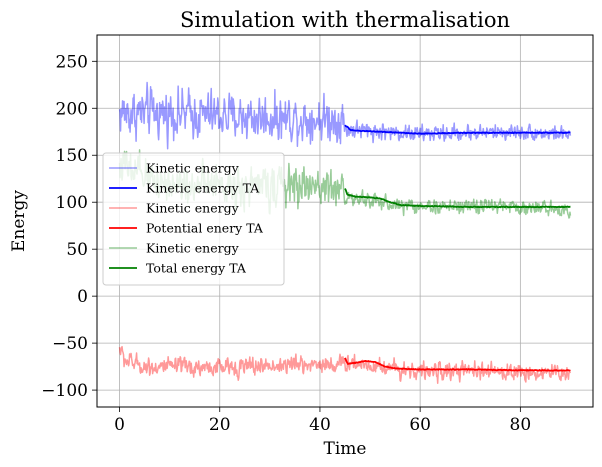 The width and height of the screenshot is (602, 467). Describe the element at coordinates (196, 268) in the screenshot. I see `legend-label: Total energy TA` at that location.